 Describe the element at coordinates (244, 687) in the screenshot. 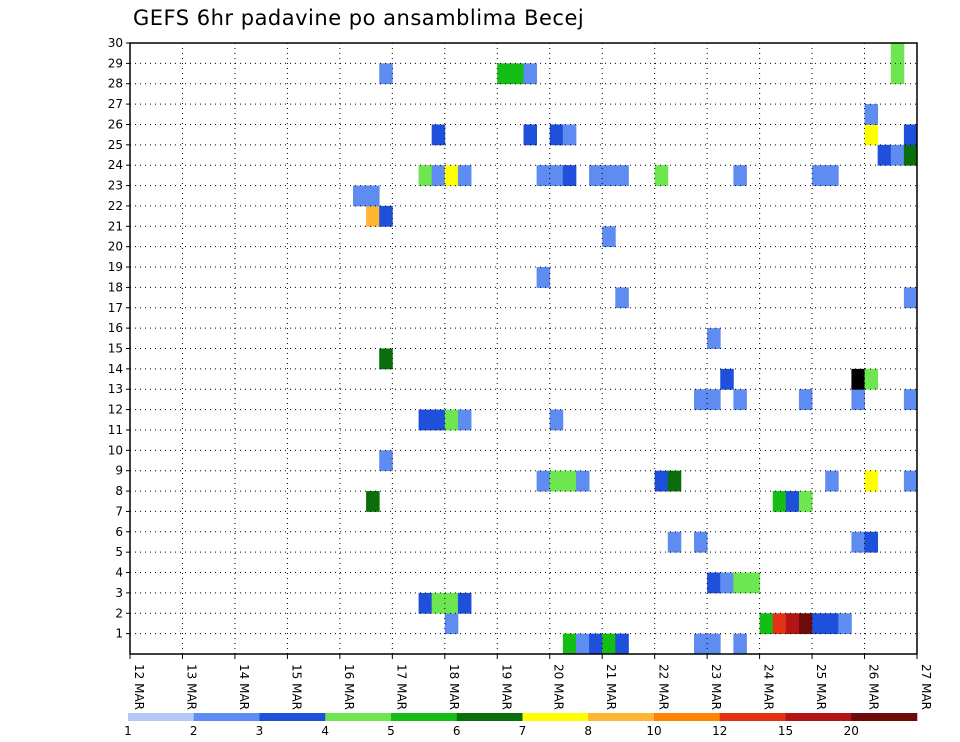

I see `x-tick-label: 14 MAR` at that location.